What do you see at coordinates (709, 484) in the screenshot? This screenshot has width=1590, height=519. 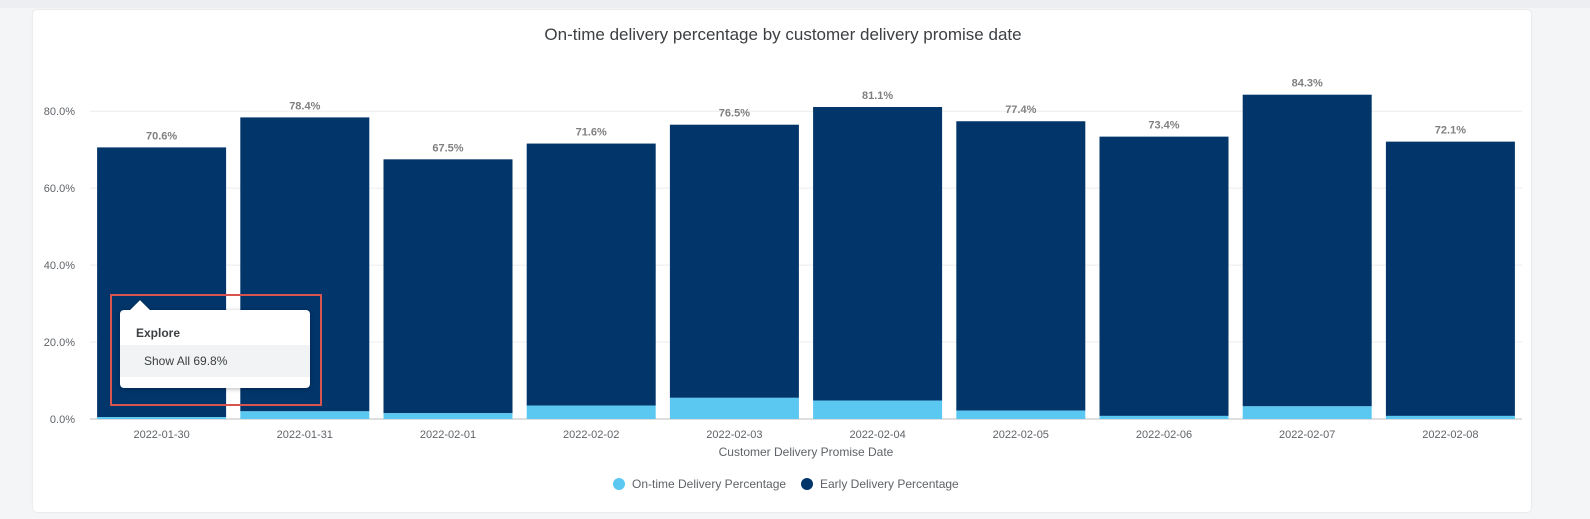 I see `legend-label-ontime: On-time Delivery Percentage` at bounding box center [709, 484].